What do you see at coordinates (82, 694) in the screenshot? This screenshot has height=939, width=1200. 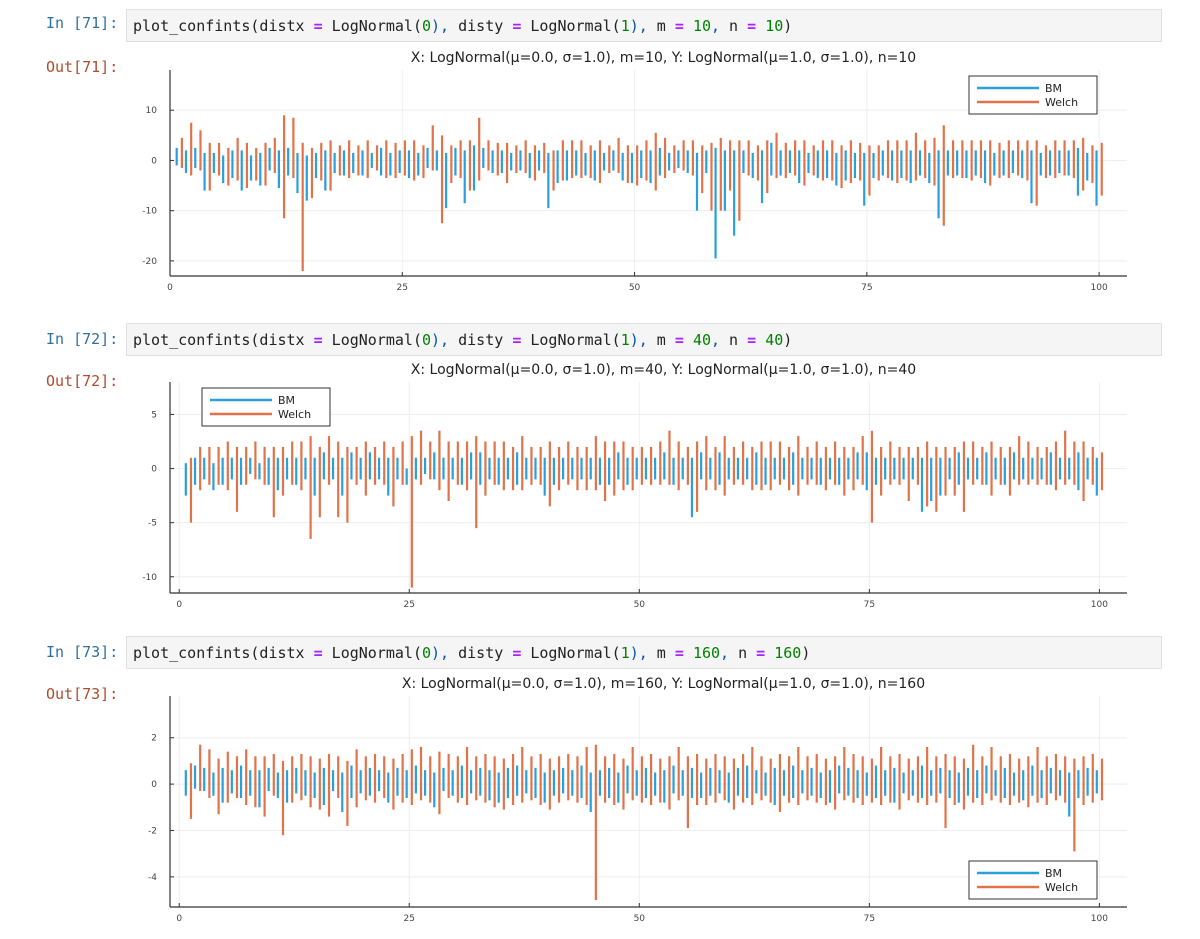 I see `output-prompt: Out[73]:` at bounding box center [82, 694].